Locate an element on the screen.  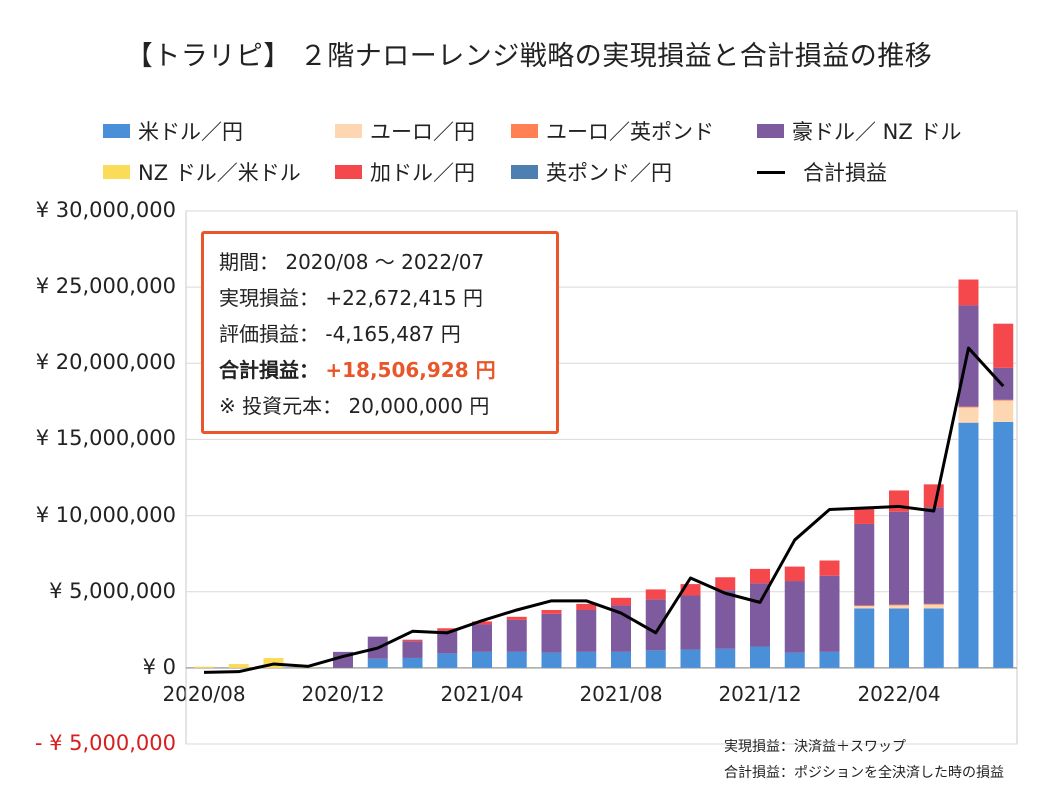
x-tick-label: 2022/04 is located at coordinates (899, 694).